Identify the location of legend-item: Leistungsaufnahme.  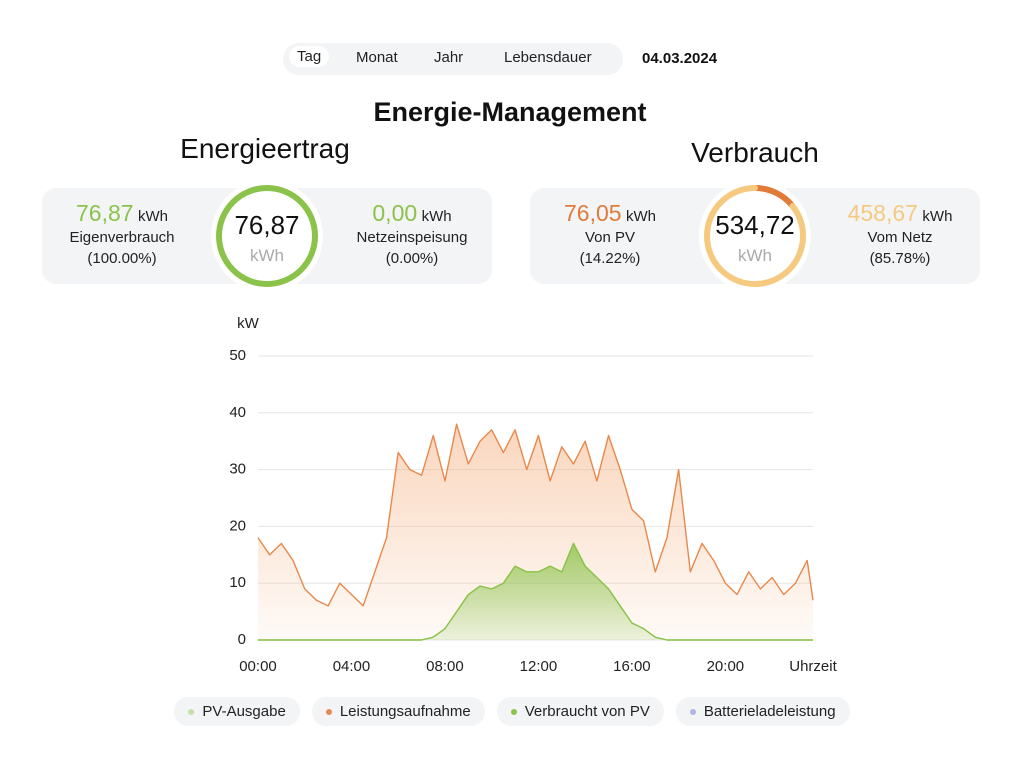
(398, 711).